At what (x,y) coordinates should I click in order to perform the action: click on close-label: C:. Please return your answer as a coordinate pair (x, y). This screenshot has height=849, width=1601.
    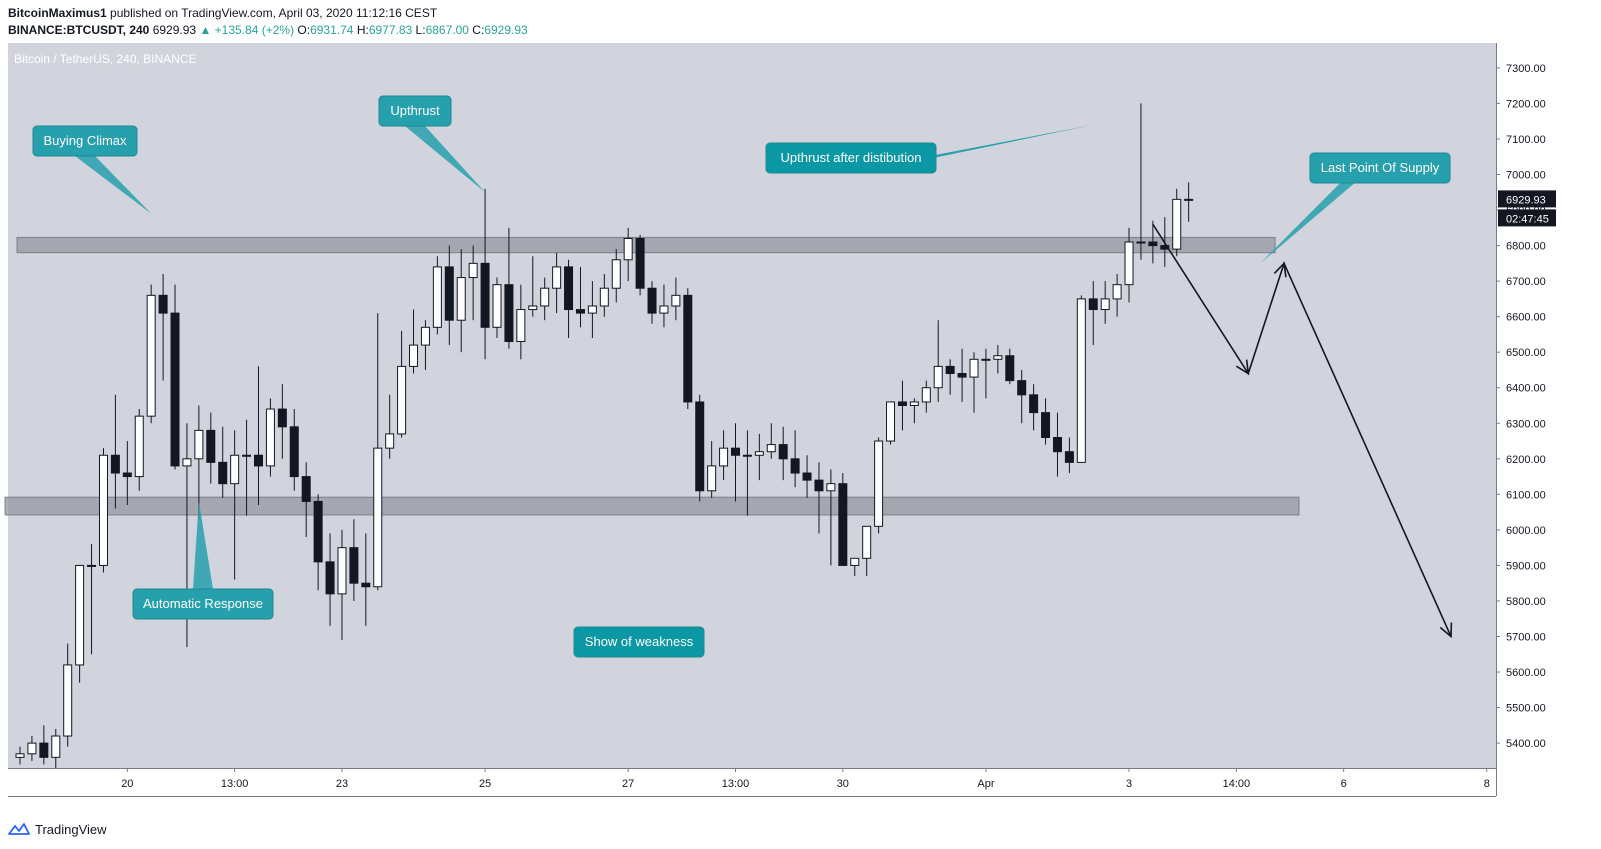
    Looking at the image, I should click on (478, 30).